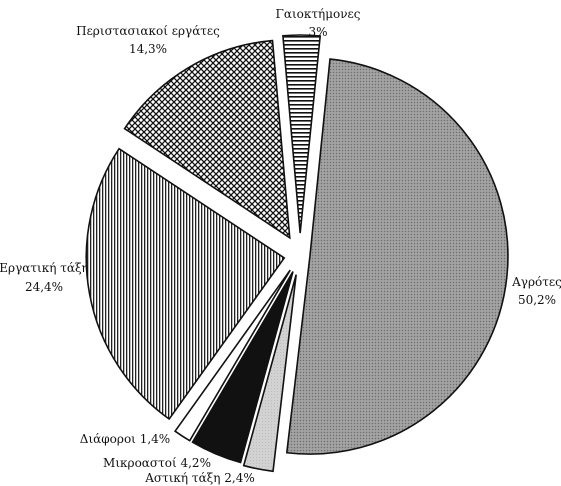  What do you see at coordinates (125, 439) in the screenshot?
I see `slice-label-value-4: Διάφοροι 1,4%` at bounding box center [125, 439].